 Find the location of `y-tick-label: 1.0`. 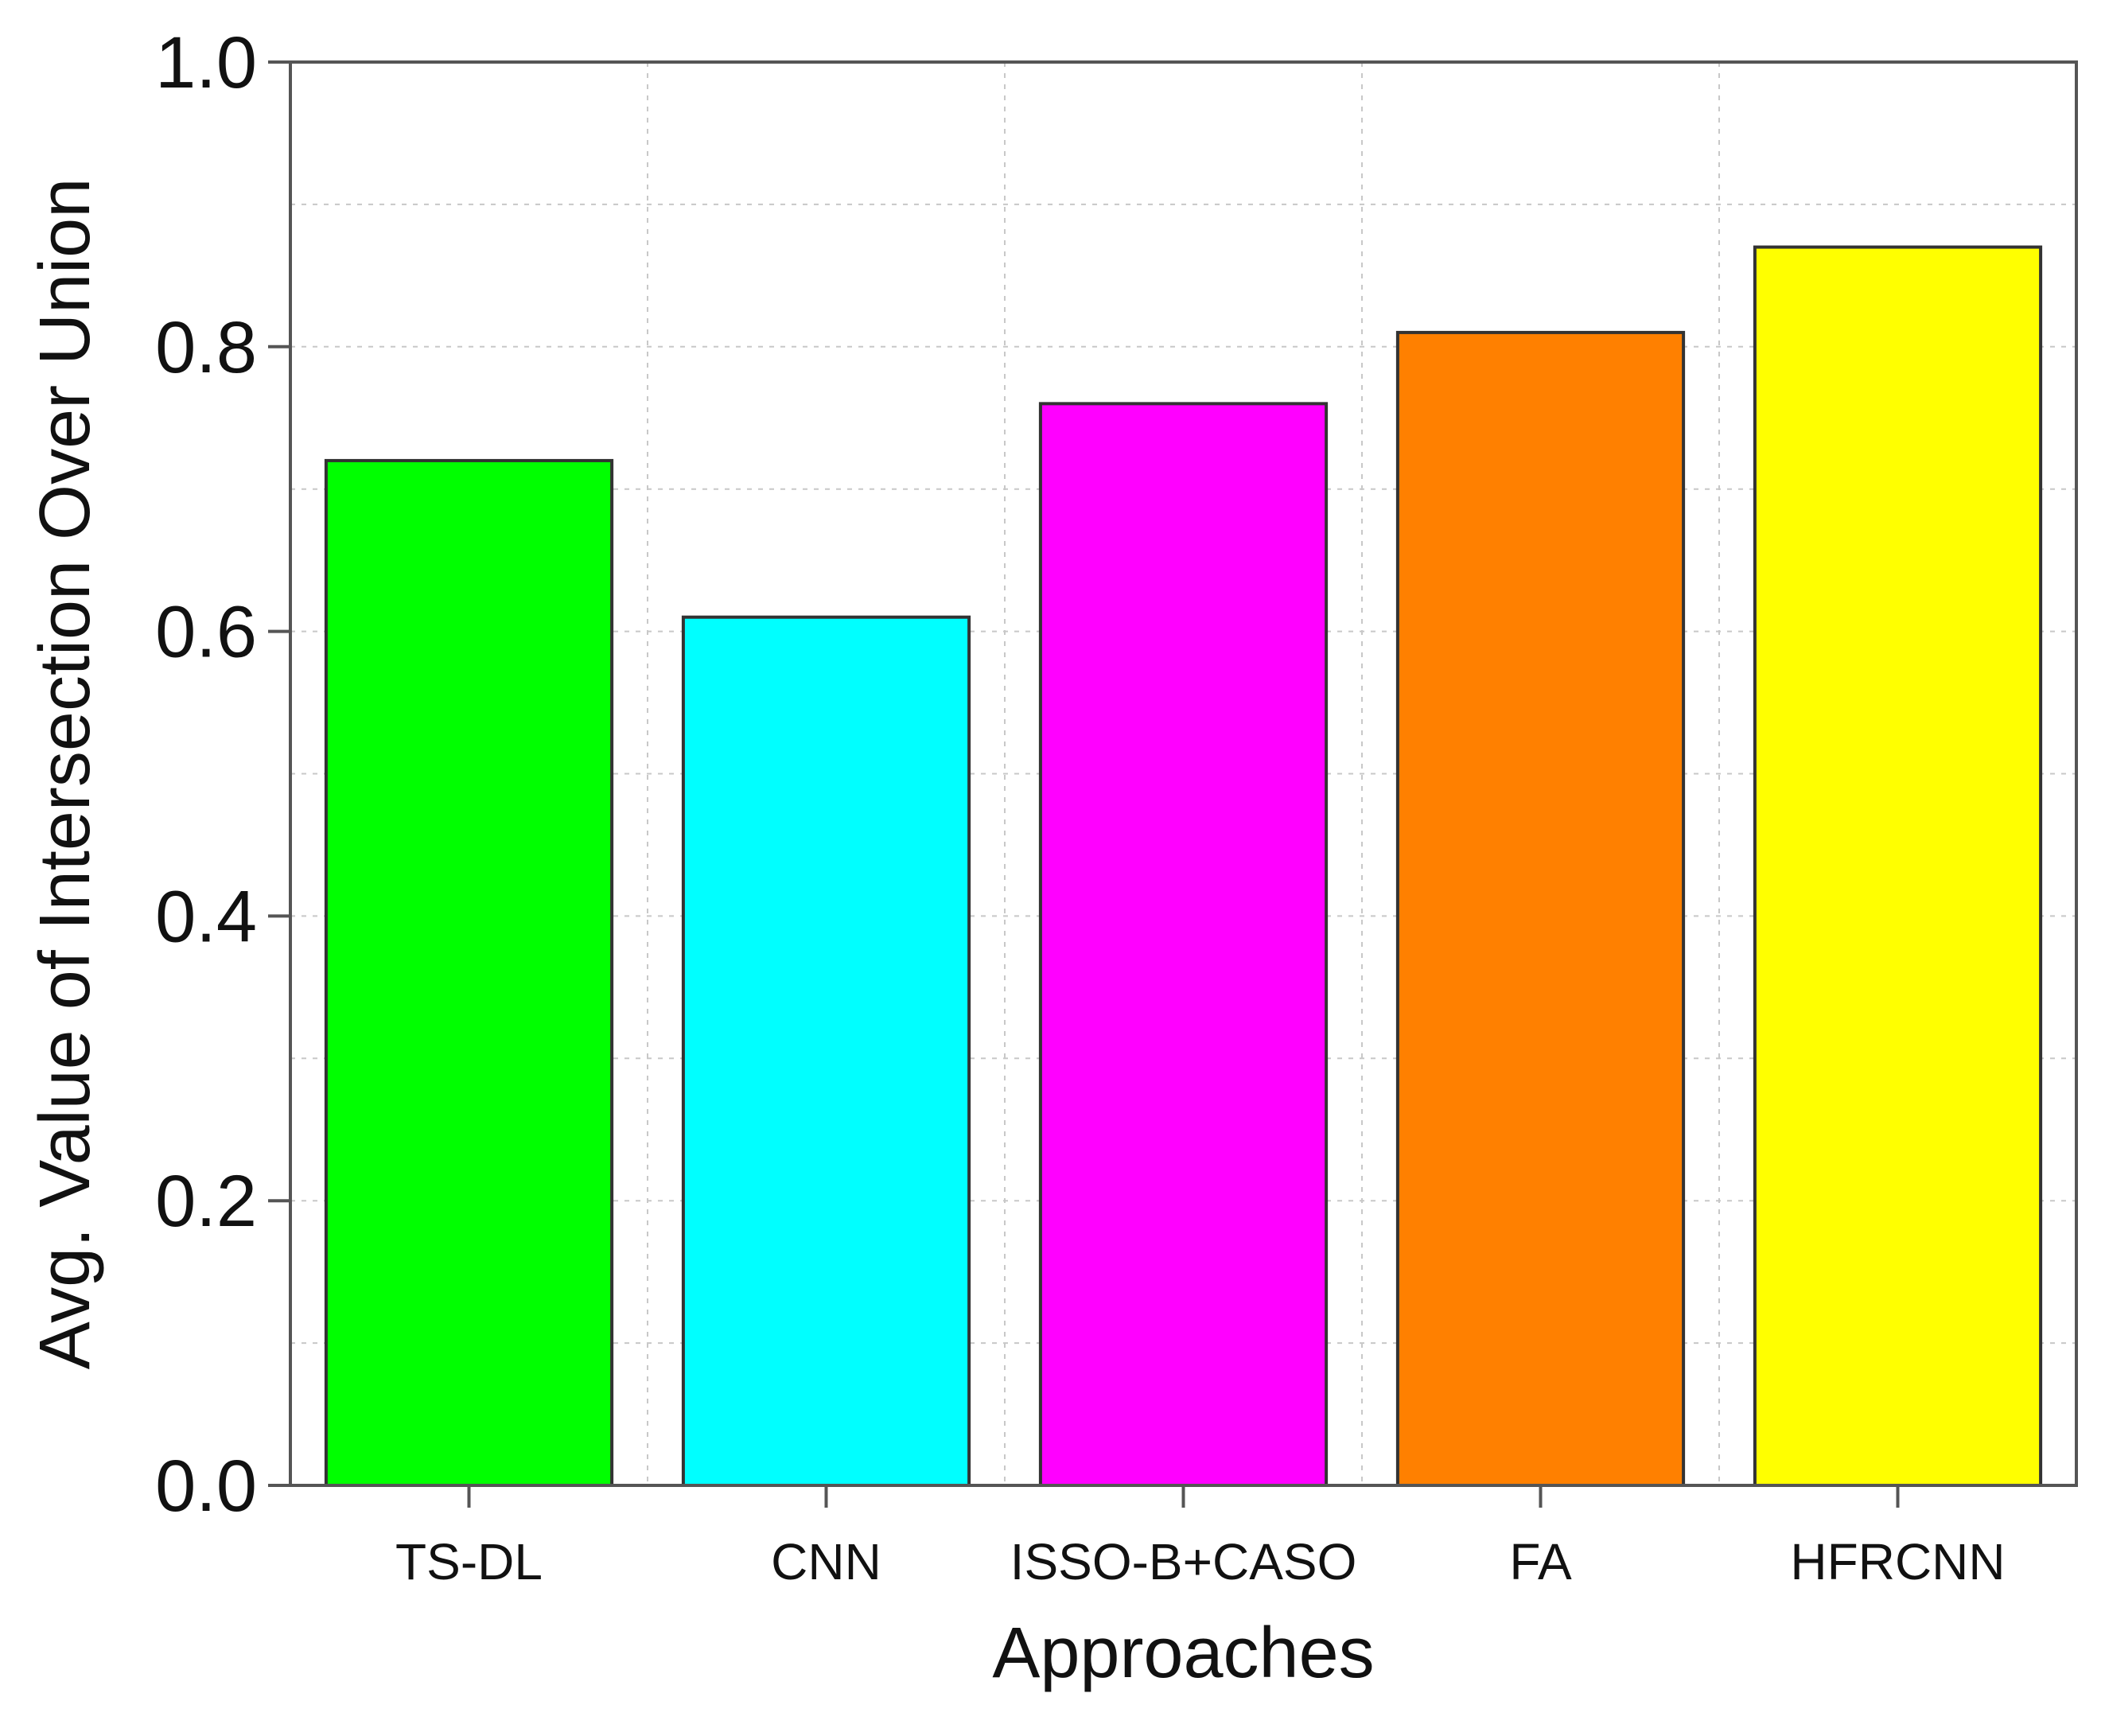

y-tick-label: 1.0 is located at coordinates (206, 62).